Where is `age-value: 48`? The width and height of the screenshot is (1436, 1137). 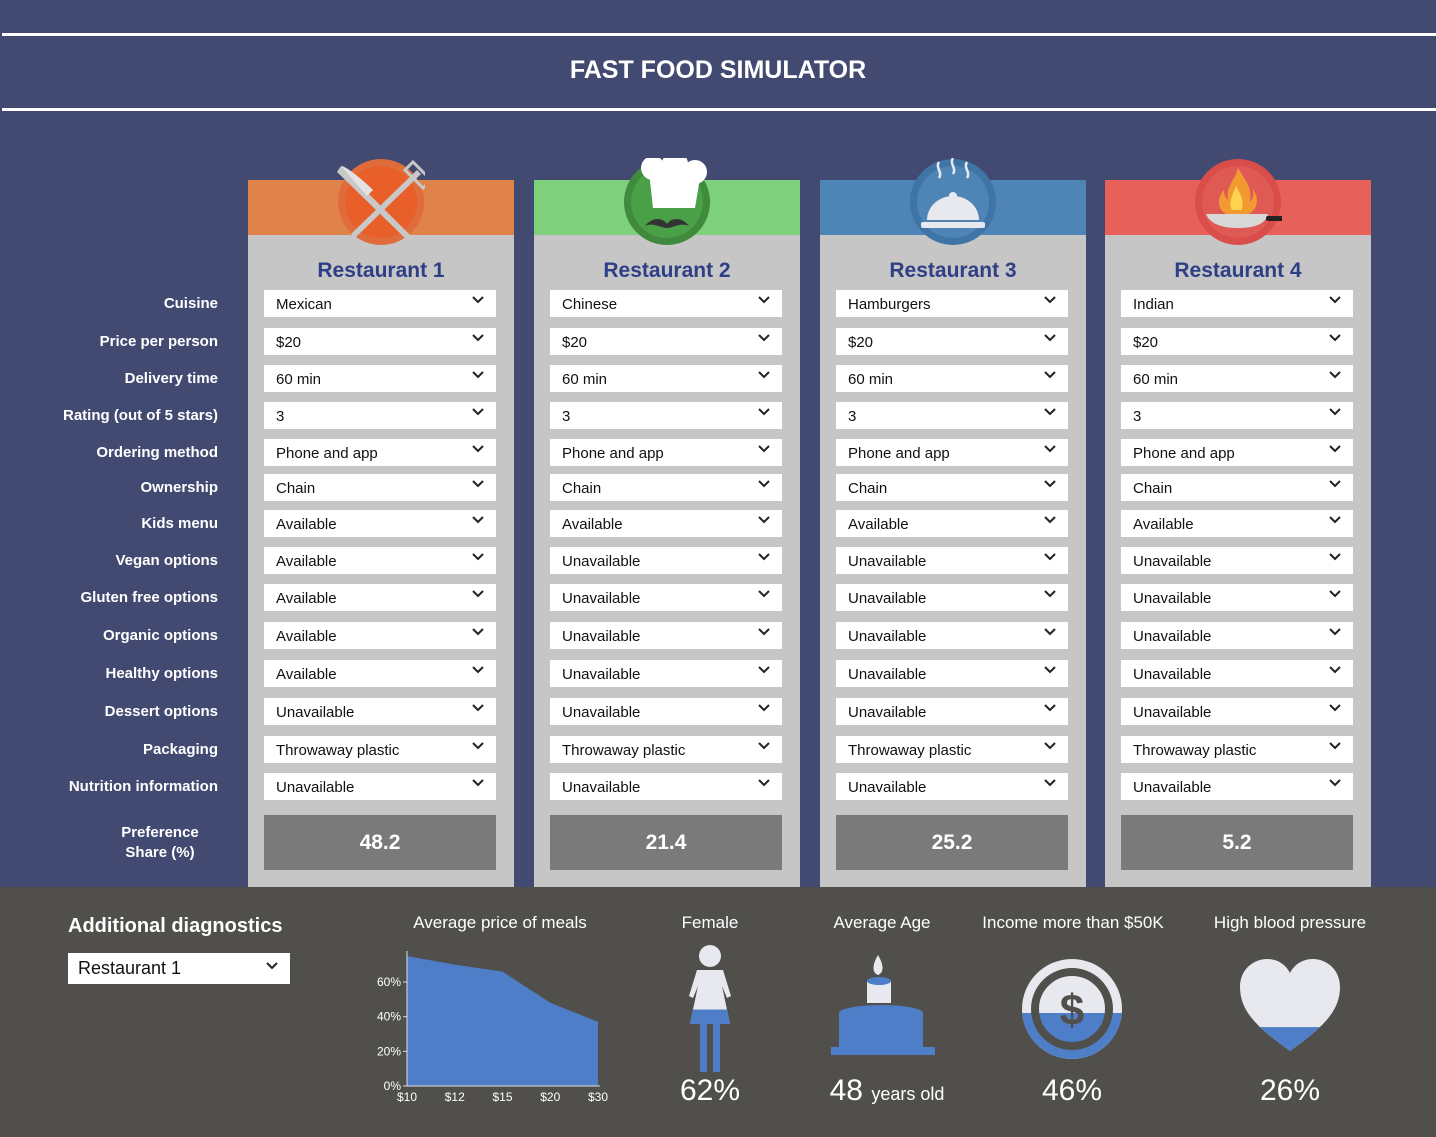
age-value: 48 is located at coordinates (846, 1090).